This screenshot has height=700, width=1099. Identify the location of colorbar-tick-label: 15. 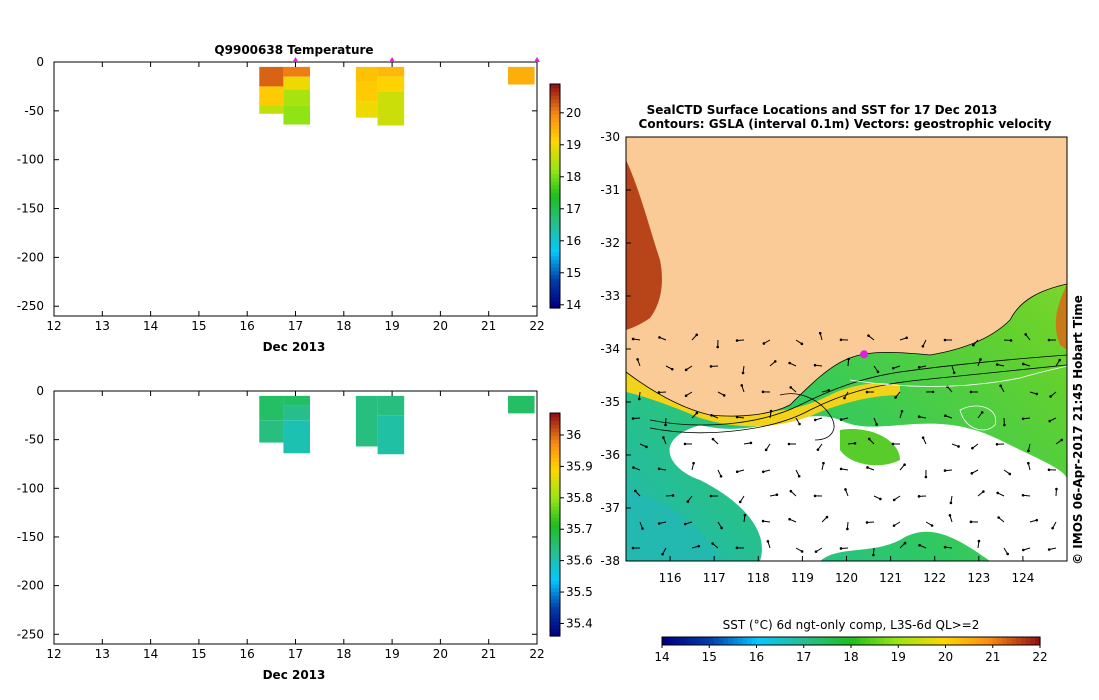
(573, 273).